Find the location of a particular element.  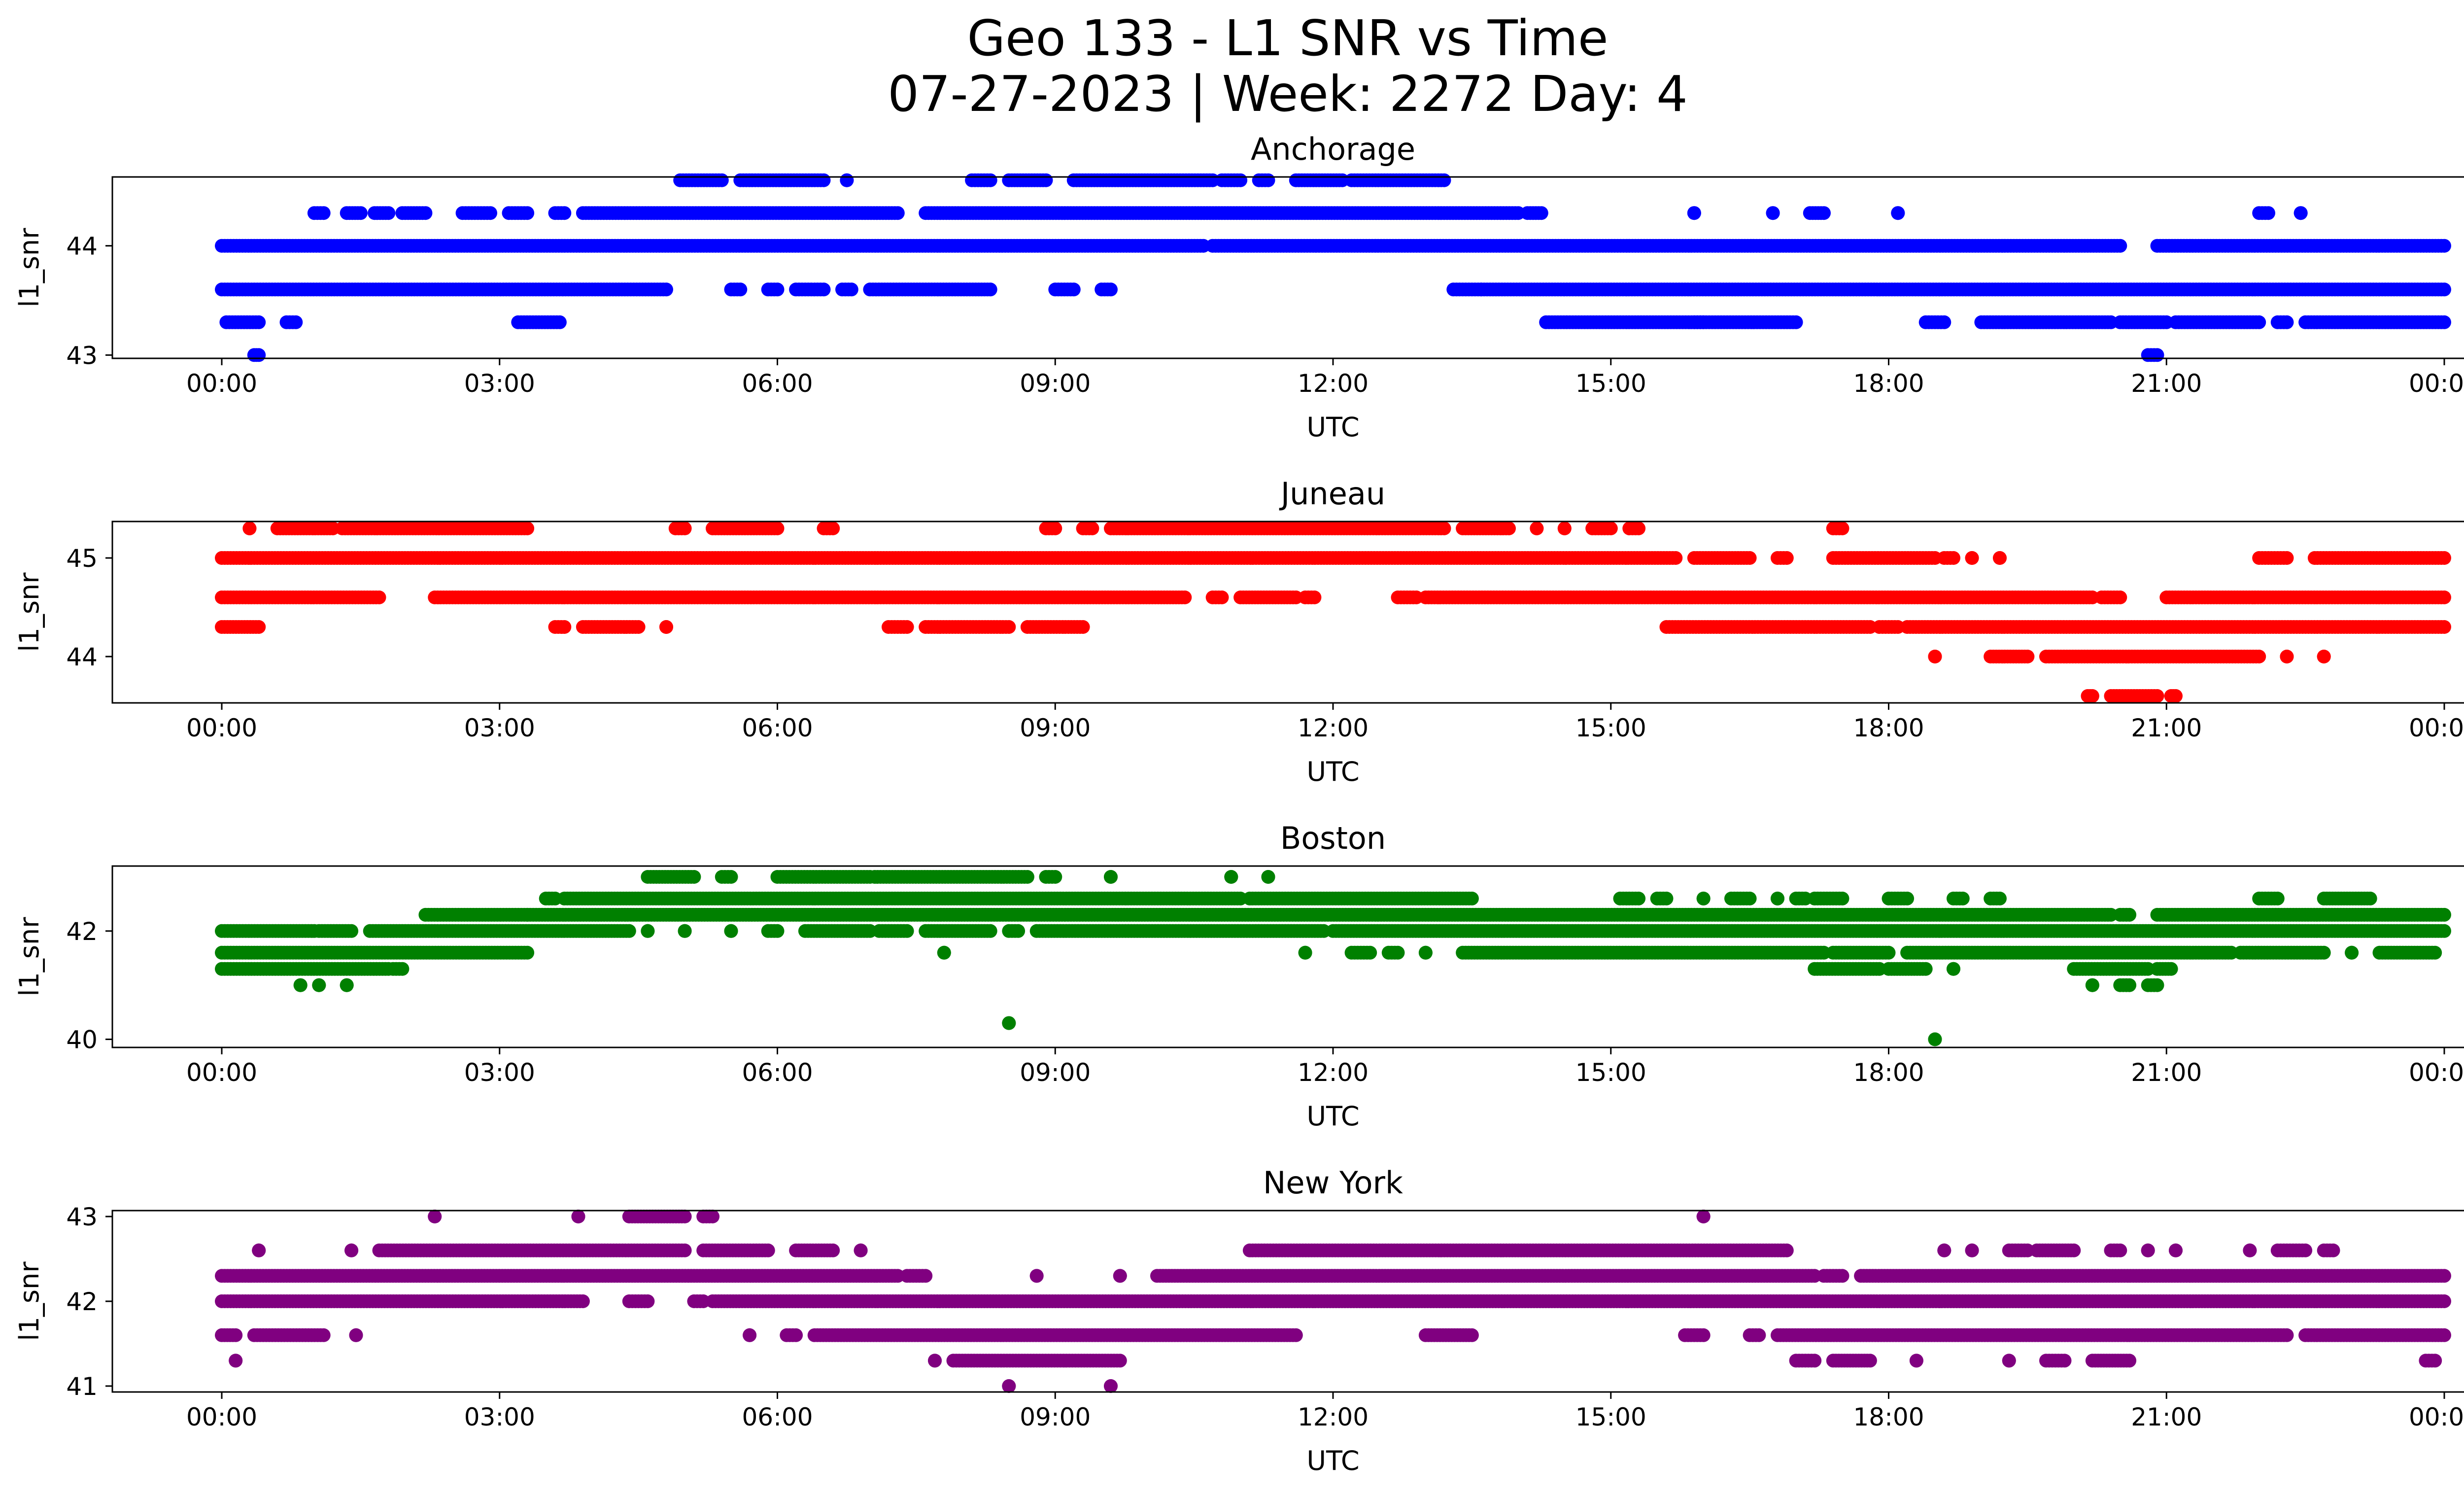

x-tick-label: 03:00 is located at coordinates (499, 383).